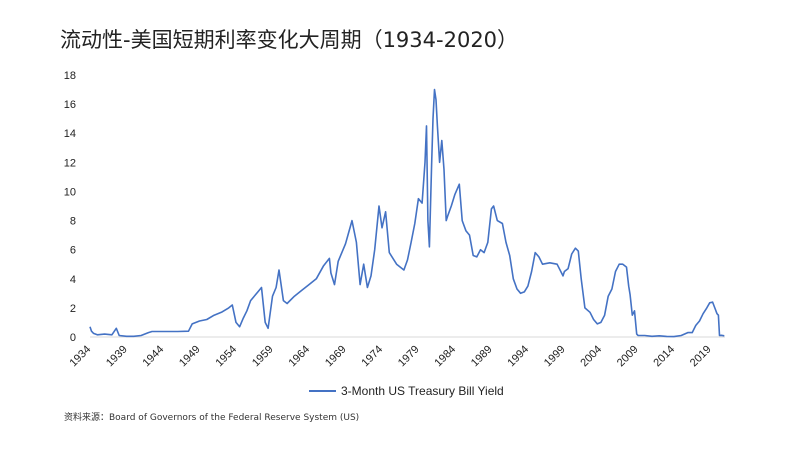  What do you see at coordinates (70, 105) in the screenshot?
I see `y-tick-label: 16` at bounding box center [70, 105].